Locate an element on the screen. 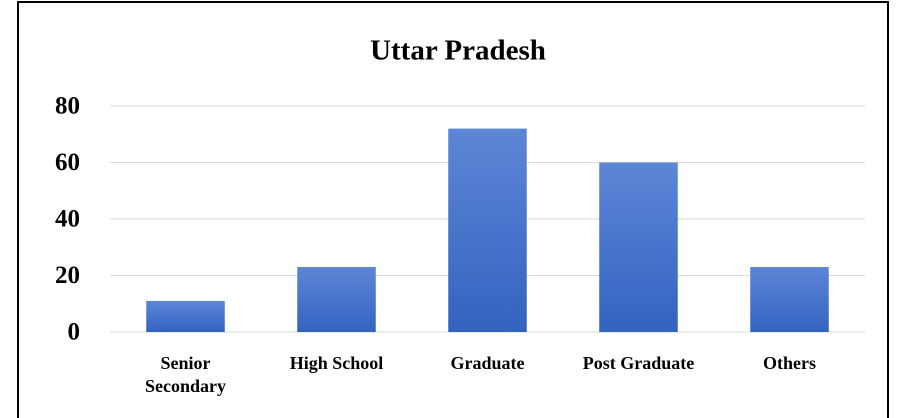  chart-title: Uttar Pradesh is located at coordinates (458, 51).